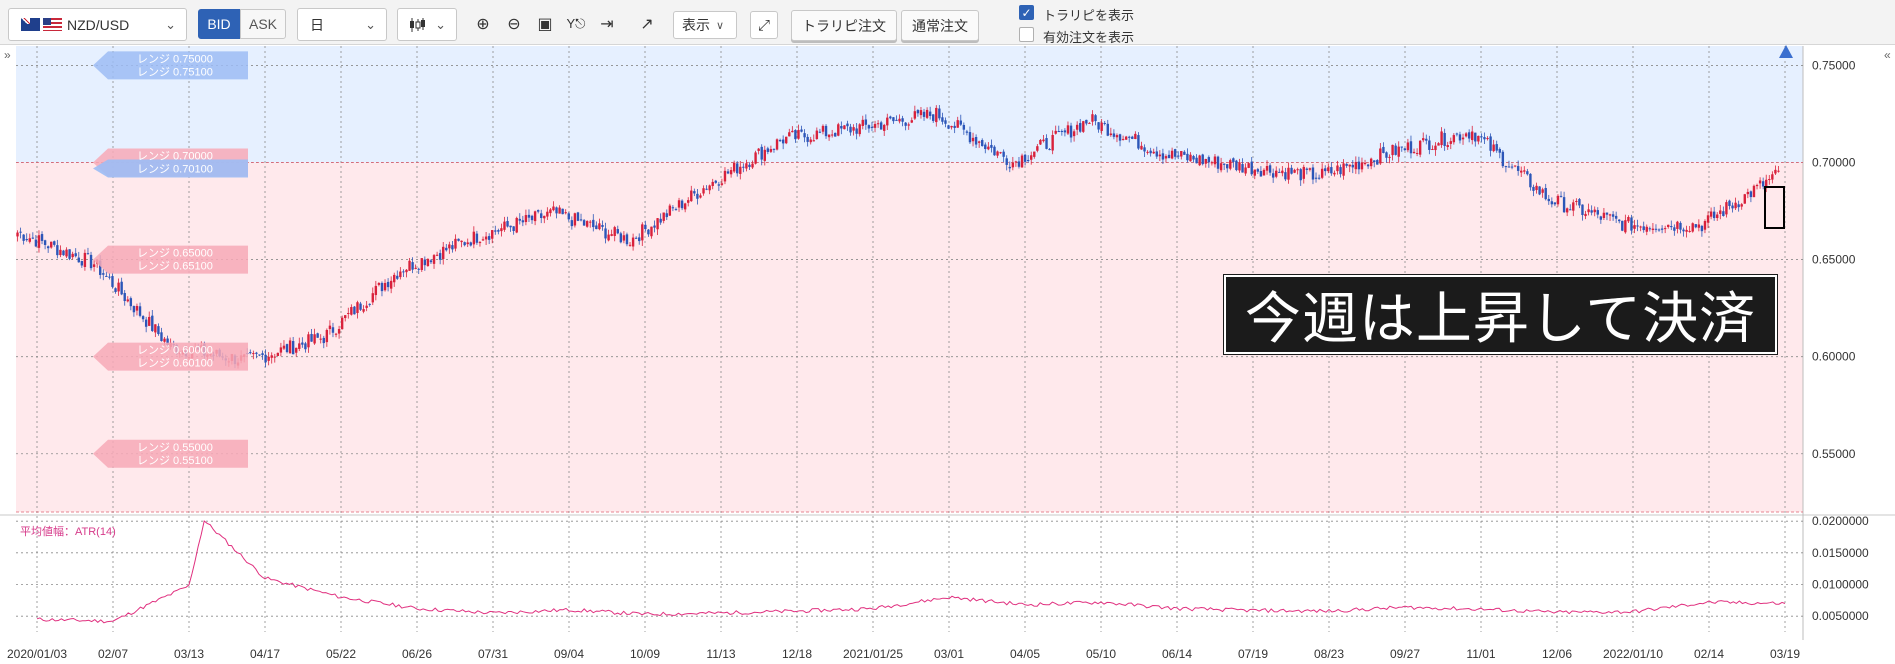 Image resolution: width=1895 pixels, height=664 pixels. I want to click on show-active-orders-checkbox, so click(1026, 34).